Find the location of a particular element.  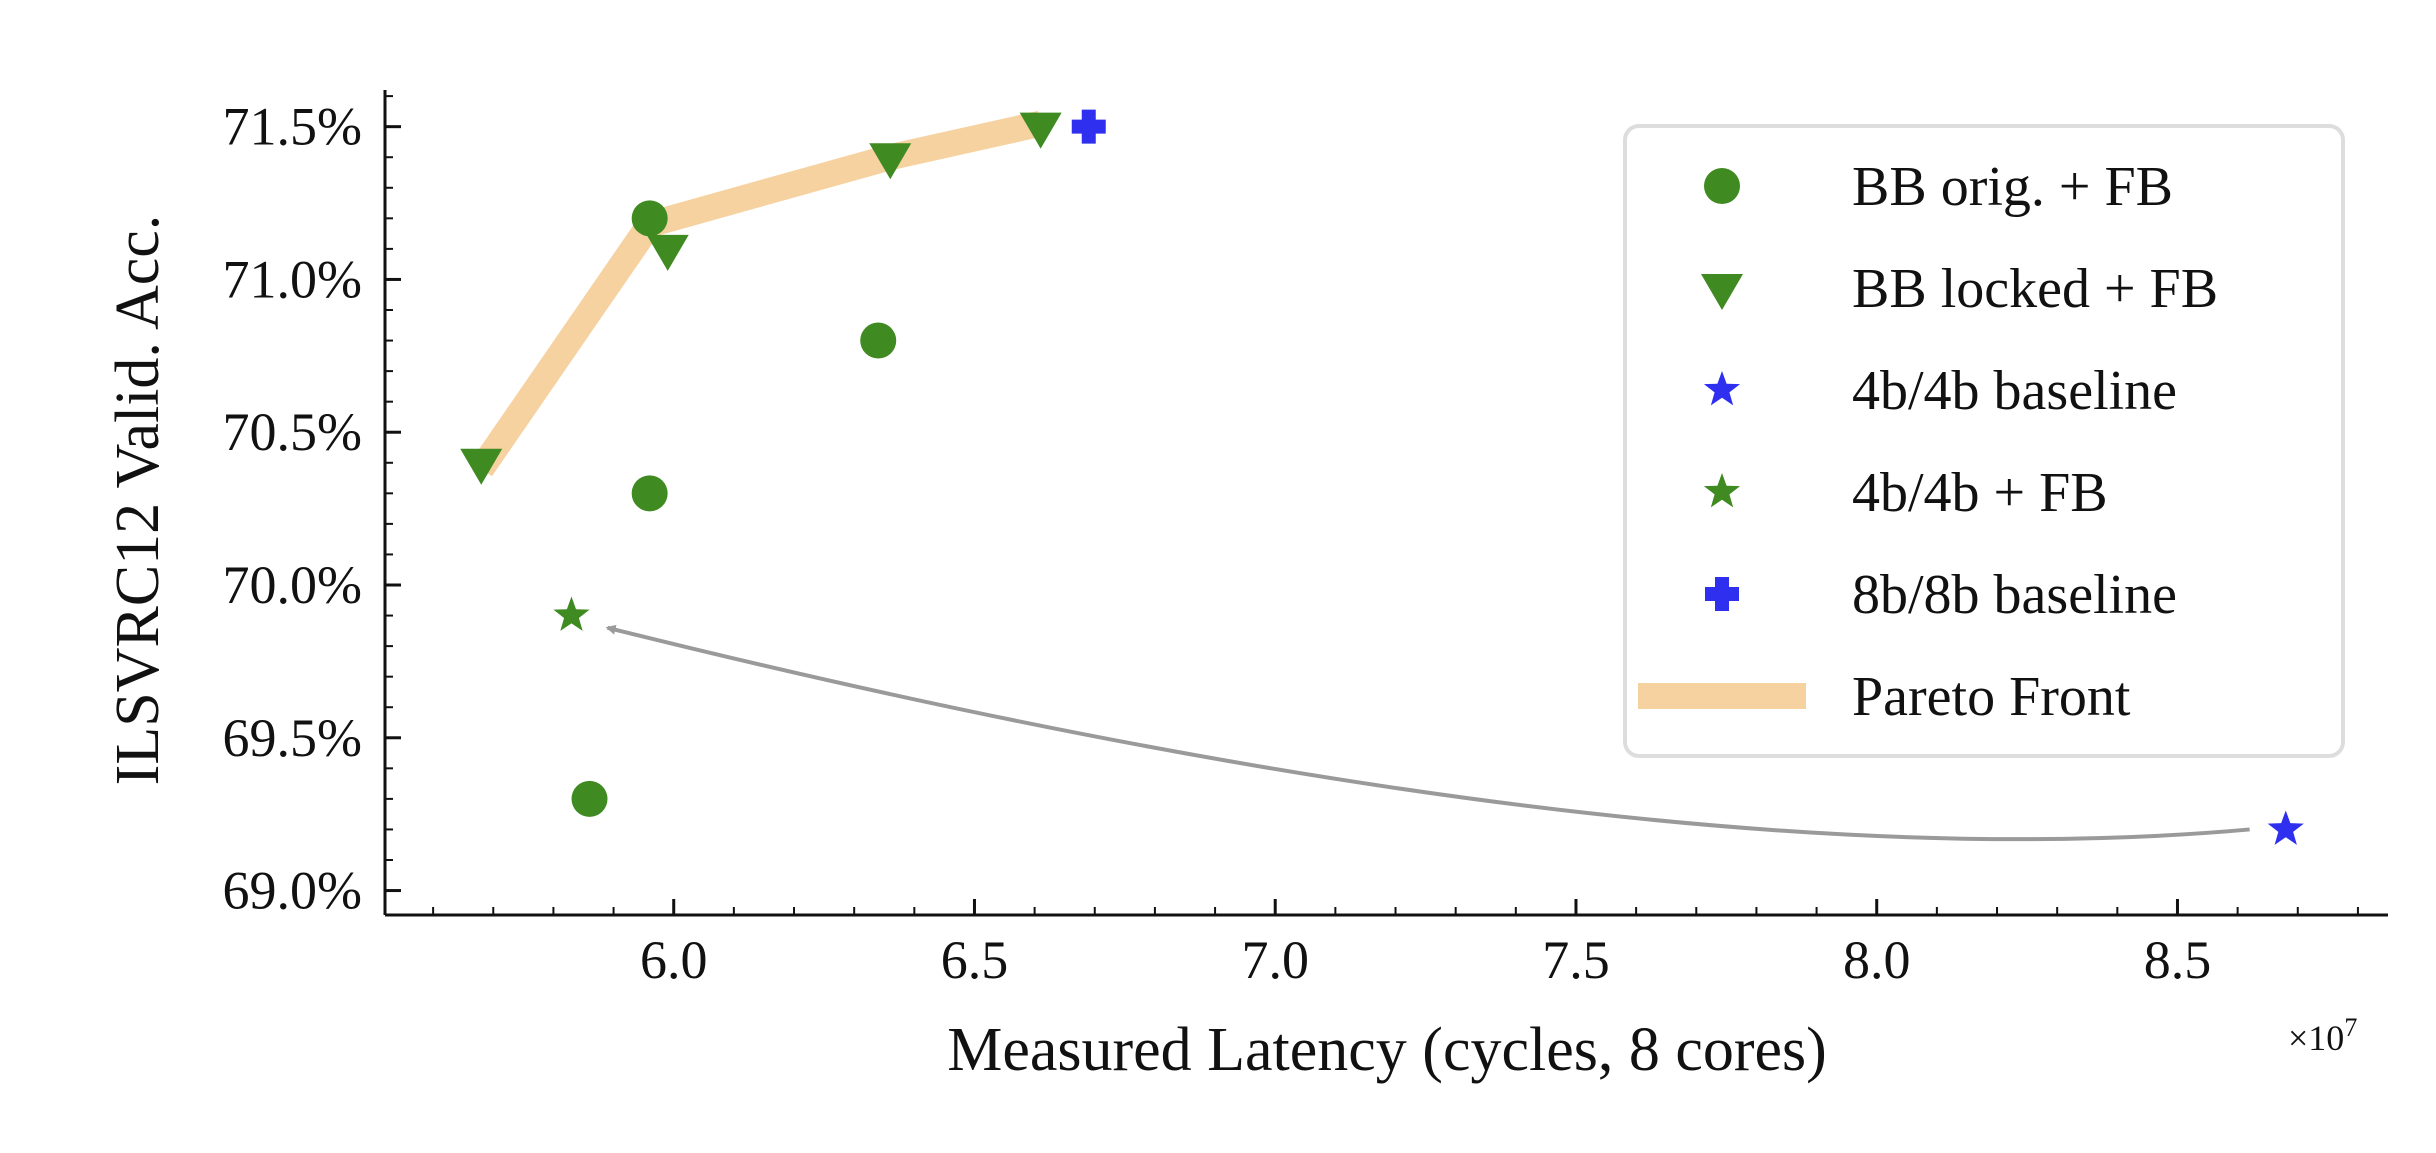

legend-marker-8b-8b-baseline is located at coordinates (1722, 594).